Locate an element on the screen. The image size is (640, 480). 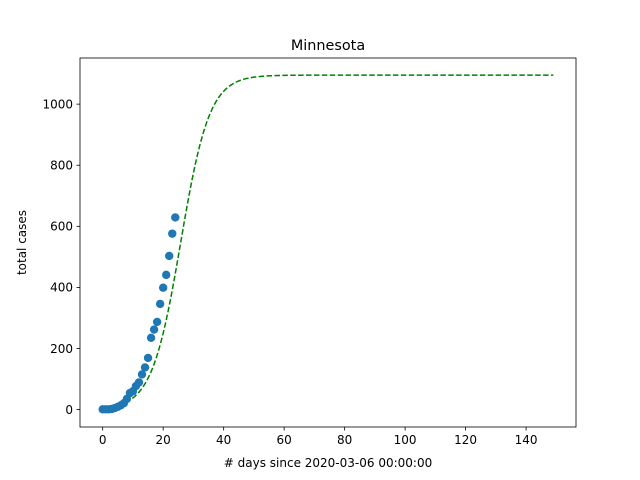
x-tick-label: 80 is located at coordinates (344, 440).